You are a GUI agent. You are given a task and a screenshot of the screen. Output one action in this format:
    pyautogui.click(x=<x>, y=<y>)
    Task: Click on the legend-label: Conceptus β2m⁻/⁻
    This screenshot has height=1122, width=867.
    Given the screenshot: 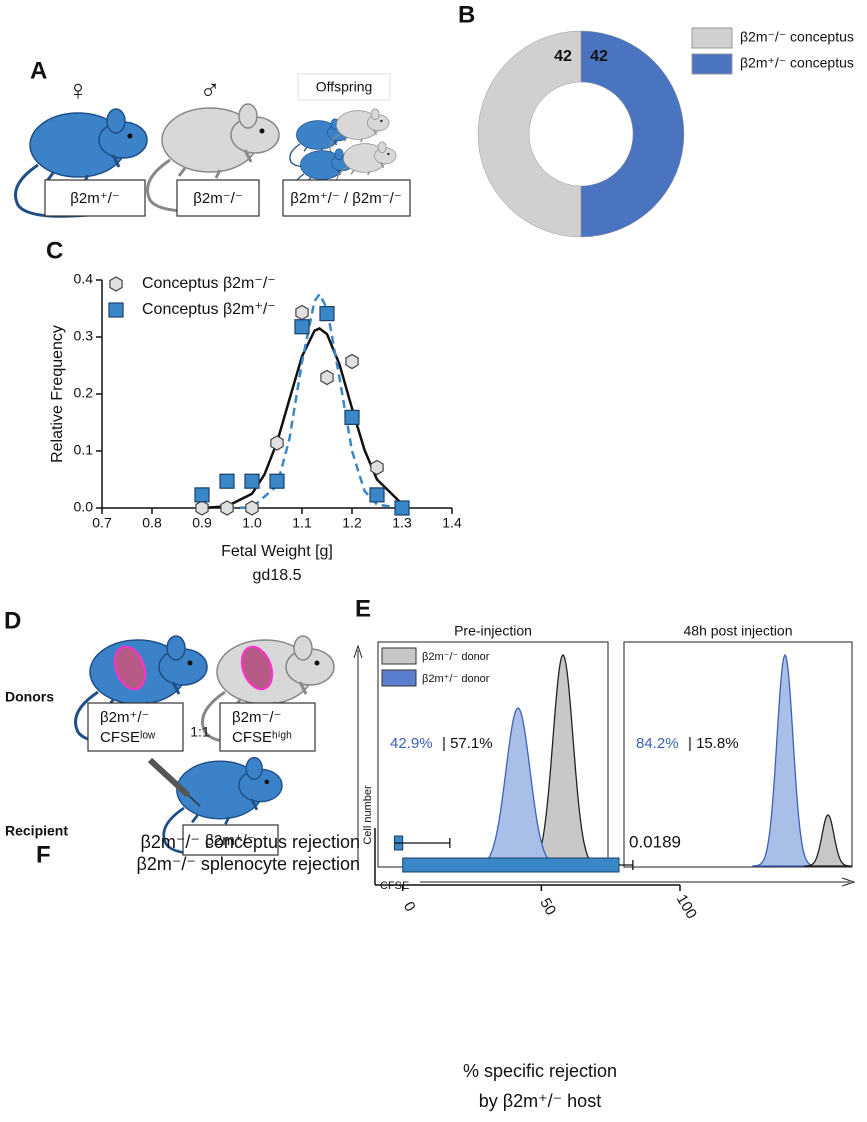 What is the action you would take?
    pyautogui.click(x=209, y=283)
    